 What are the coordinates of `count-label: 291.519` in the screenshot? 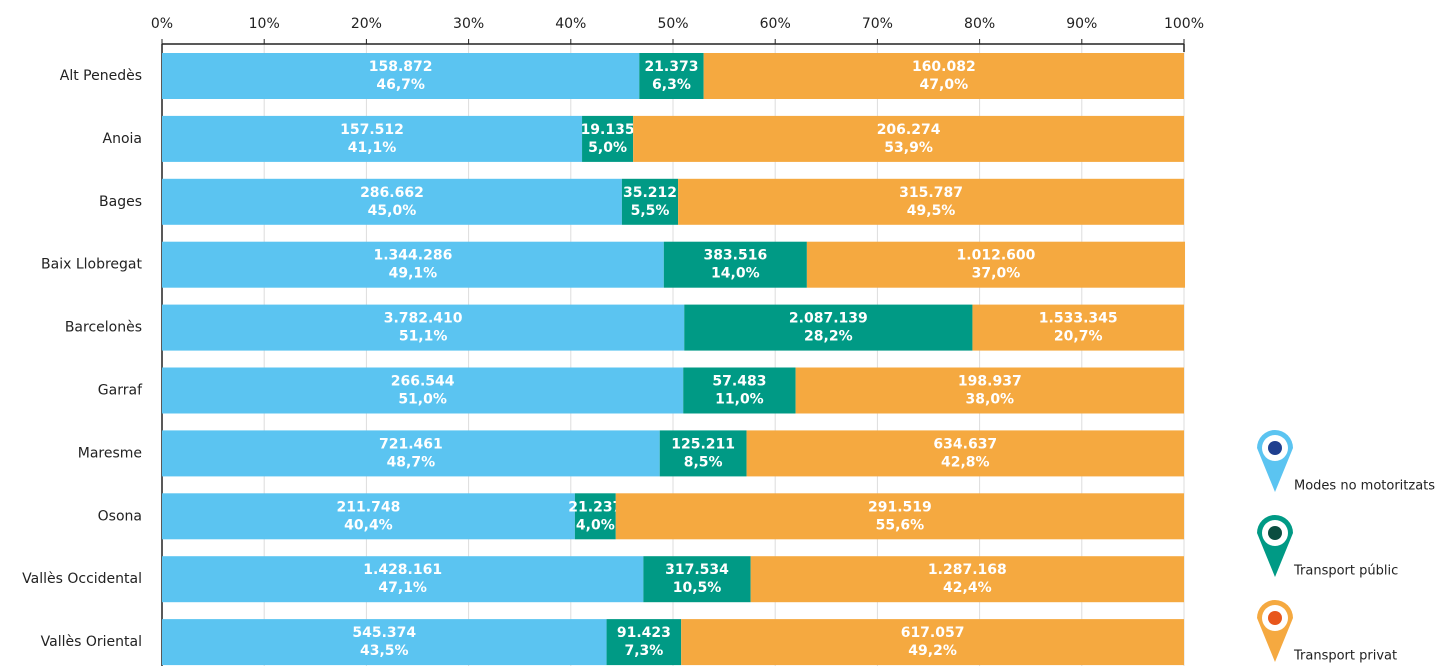 It's located at (900, 507).